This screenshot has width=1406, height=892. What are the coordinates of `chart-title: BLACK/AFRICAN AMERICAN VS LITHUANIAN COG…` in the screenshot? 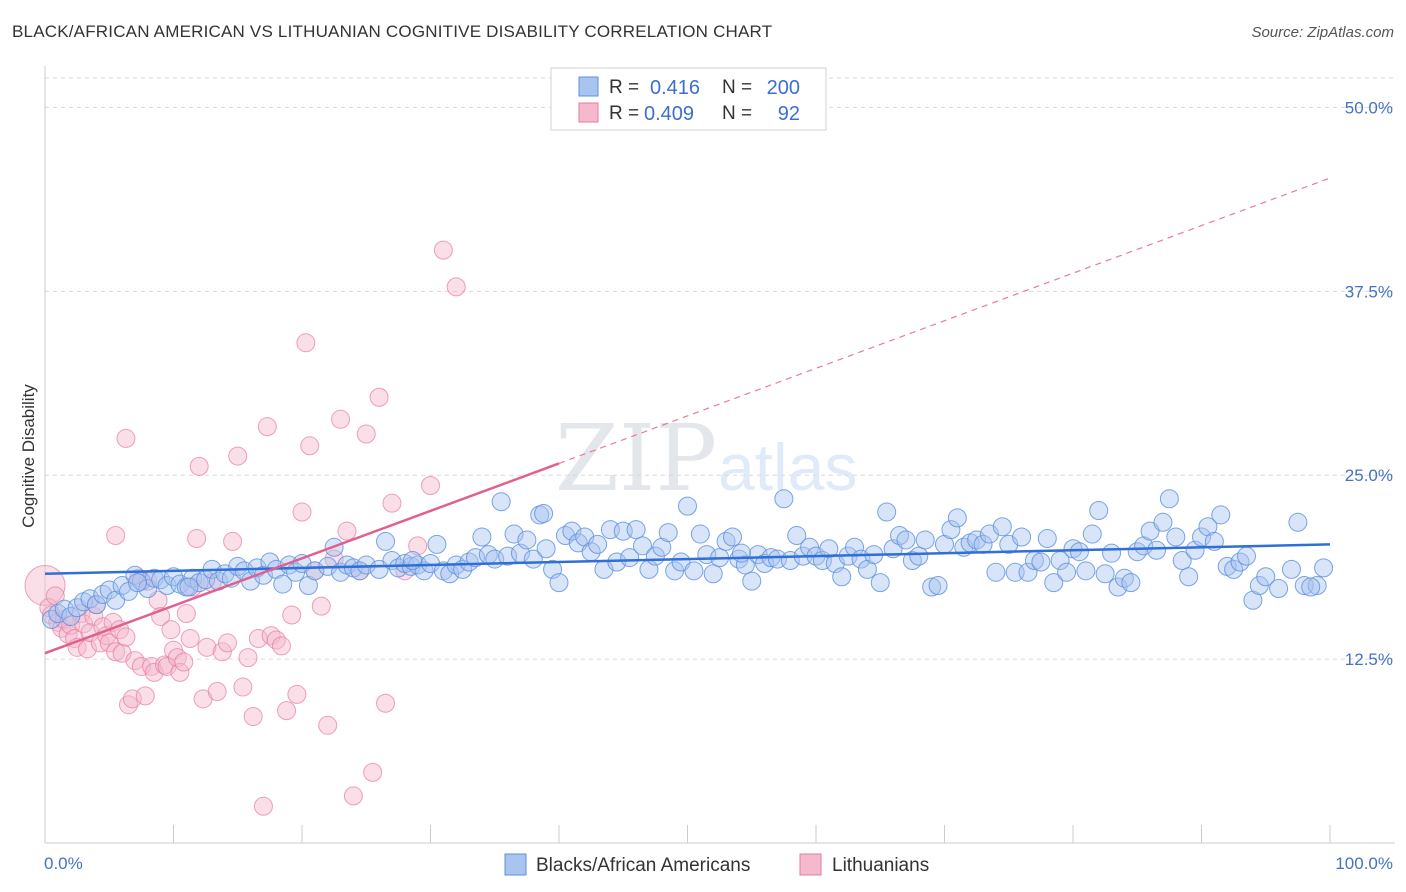 It's located at (392, 31).